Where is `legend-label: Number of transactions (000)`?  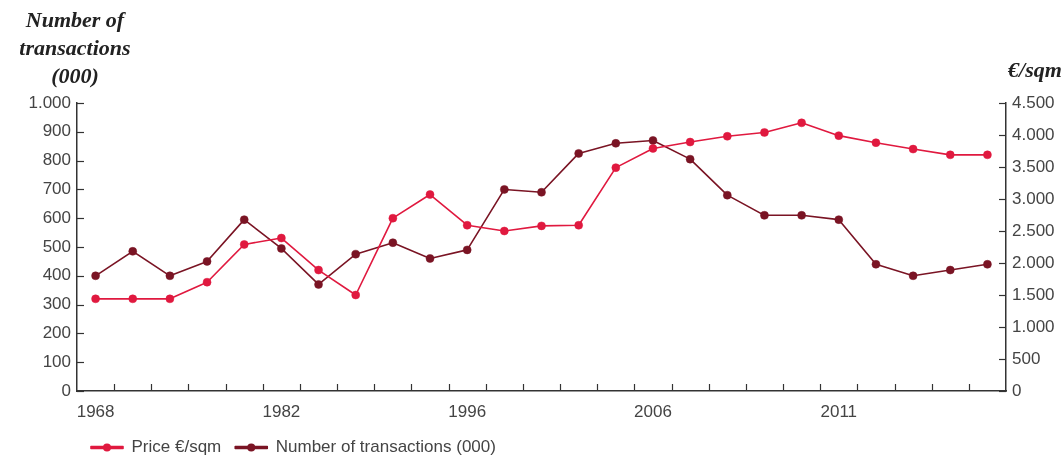 legend-label: Number of transactions (000) is located at coordinates (385, 447).